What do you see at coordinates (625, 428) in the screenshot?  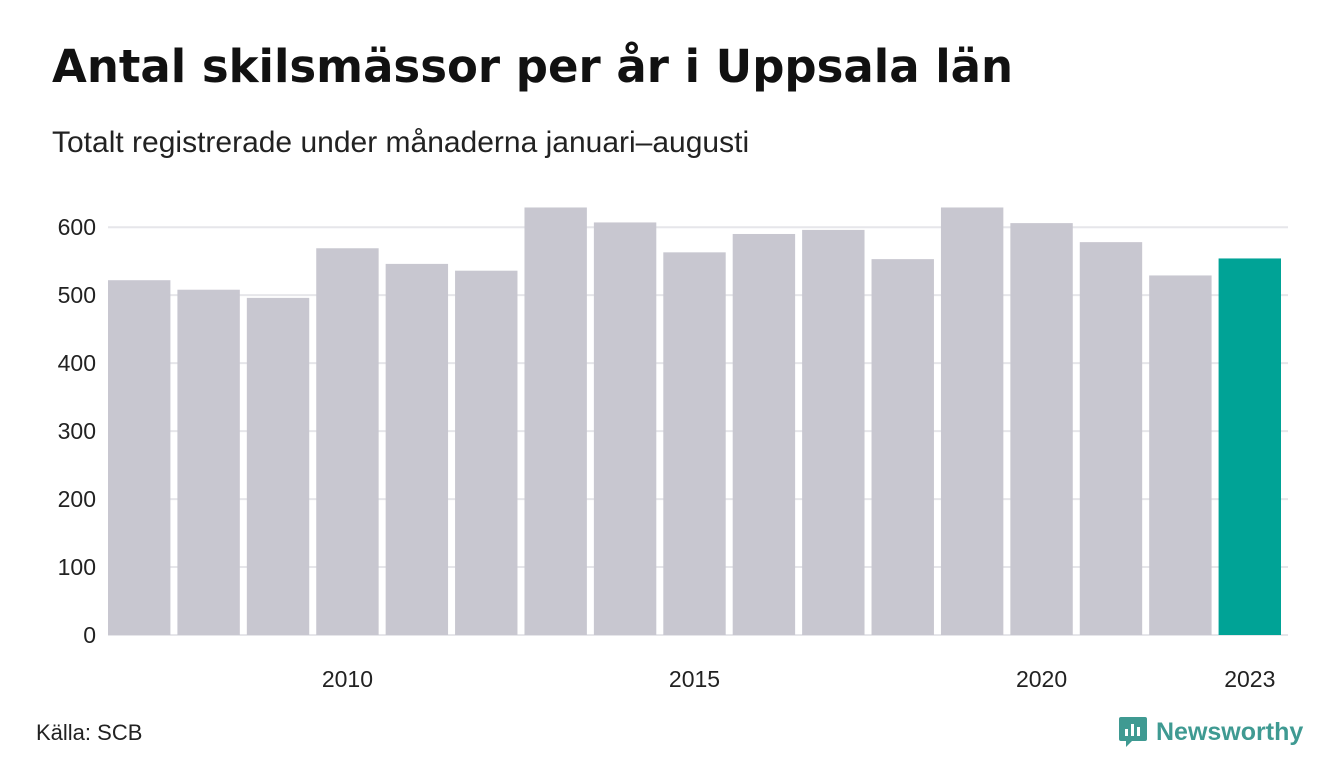 I see `bar-2014` at bounding box center [625, 428].